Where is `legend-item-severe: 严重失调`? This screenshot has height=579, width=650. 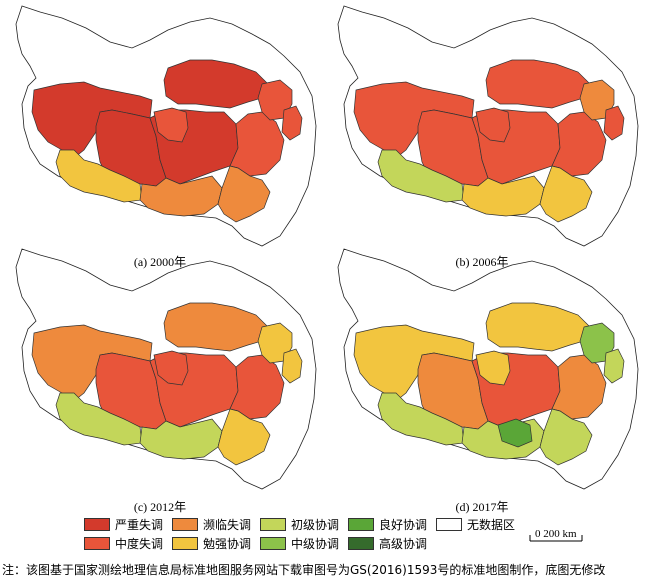 legend-item-severe: 严重失调 is located at coordinates (123, 524).